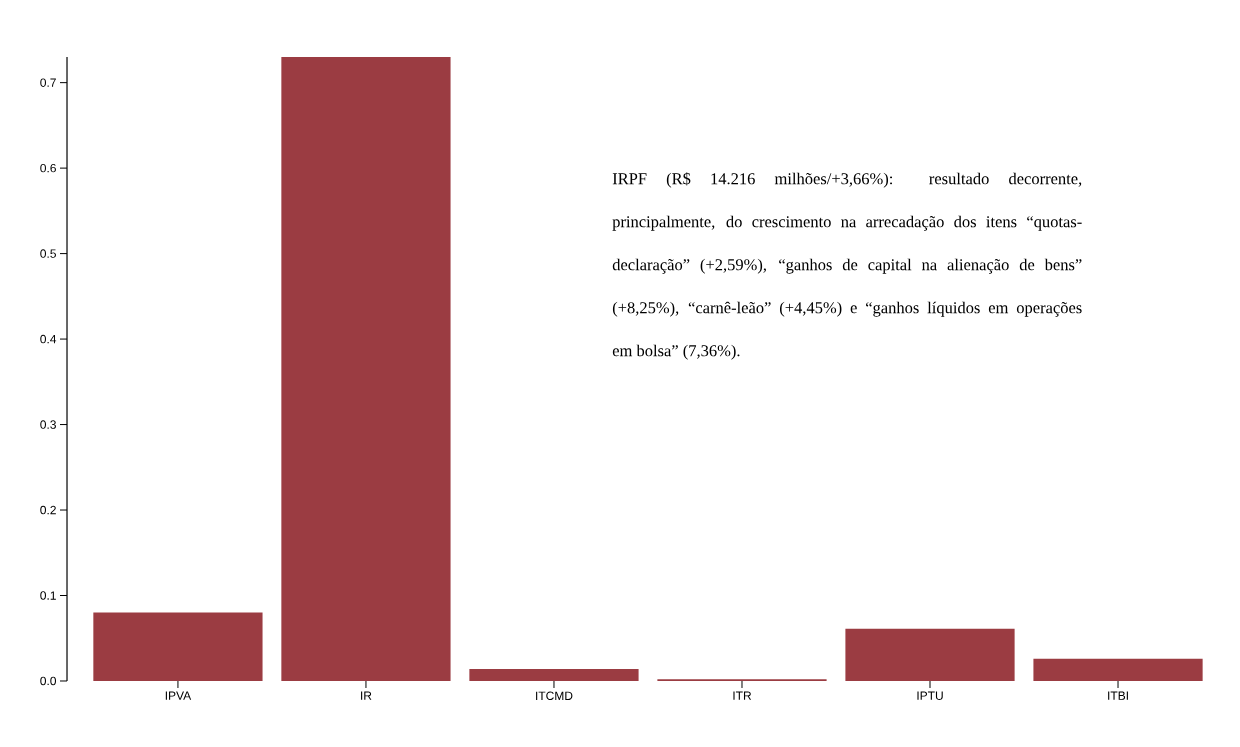 Image resolution: width=1240 pixels, height=747 pixels. What do you see at coordinates (554, 696) in the screenshot?
I see `x-tick-label: ITCMD` at bounding box center [554, 696].